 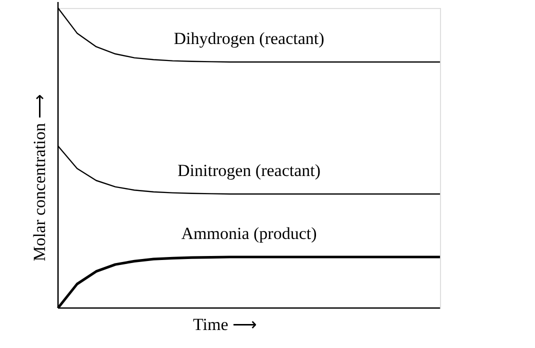 What do you see at coordinates (249, 170) in the screenshot?
I see `series-label: Dinitrogen (reactant)` at bounding box center [249, 170].